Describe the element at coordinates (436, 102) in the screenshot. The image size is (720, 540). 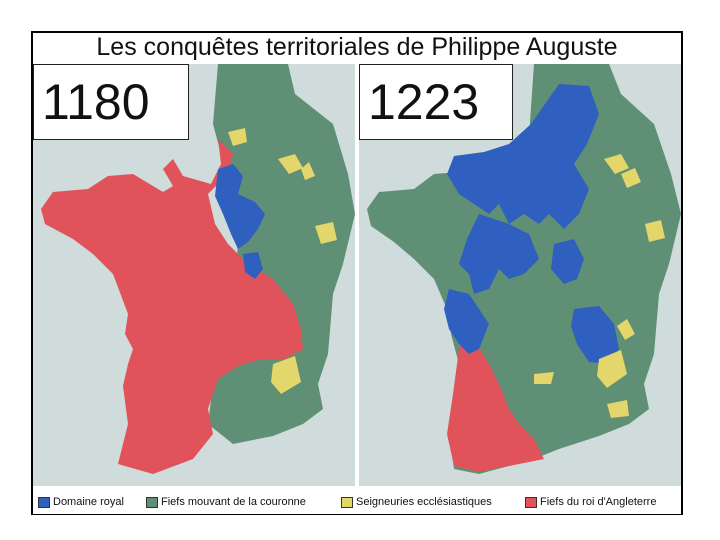
I see `year-label-1223: 1223` at that location.